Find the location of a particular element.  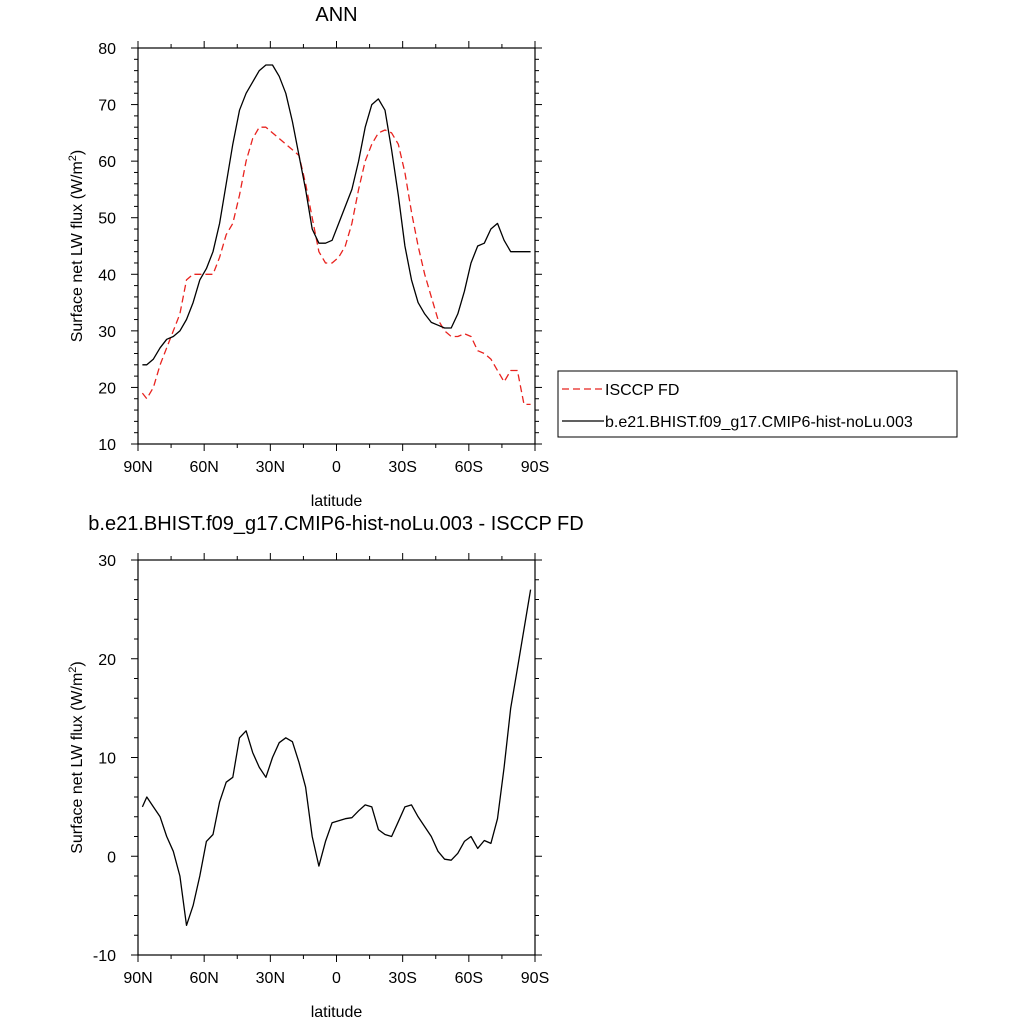

top-y-axis-label: Surface net LW flux (W/m2) is located at coordinates (76, 246).